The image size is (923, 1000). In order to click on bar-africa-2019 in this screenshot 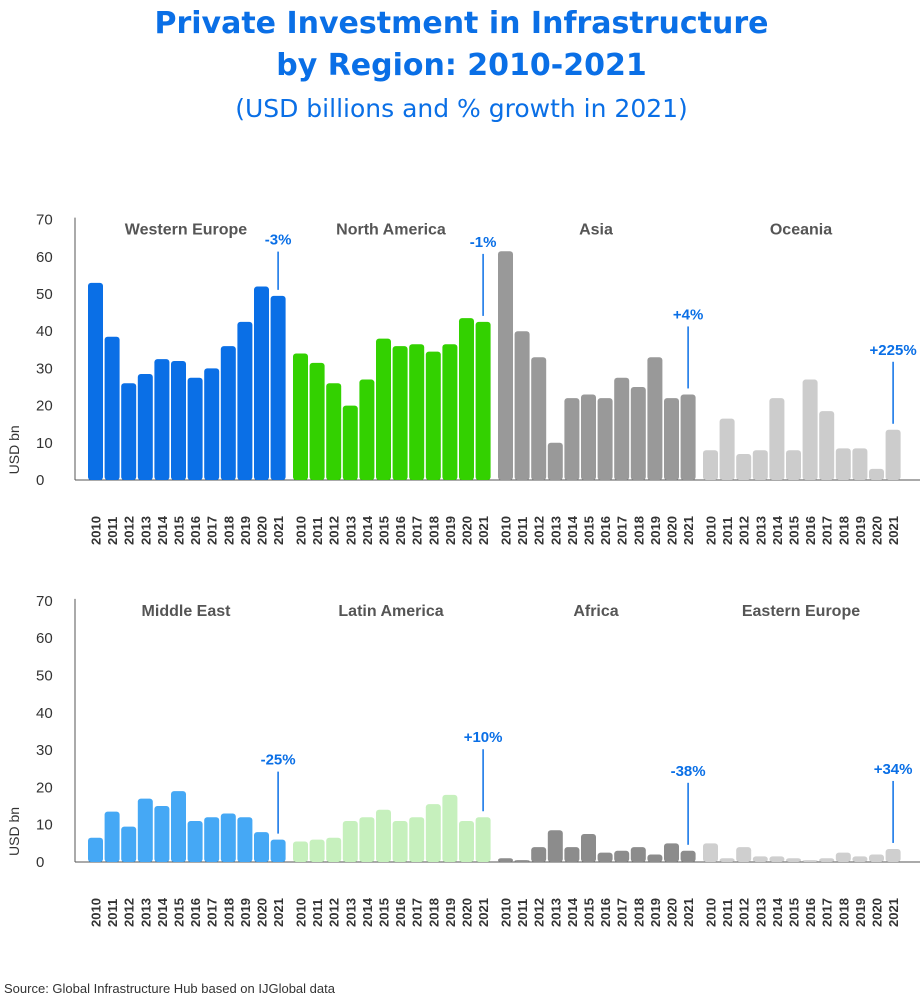, I will do `click(655, 858)`.